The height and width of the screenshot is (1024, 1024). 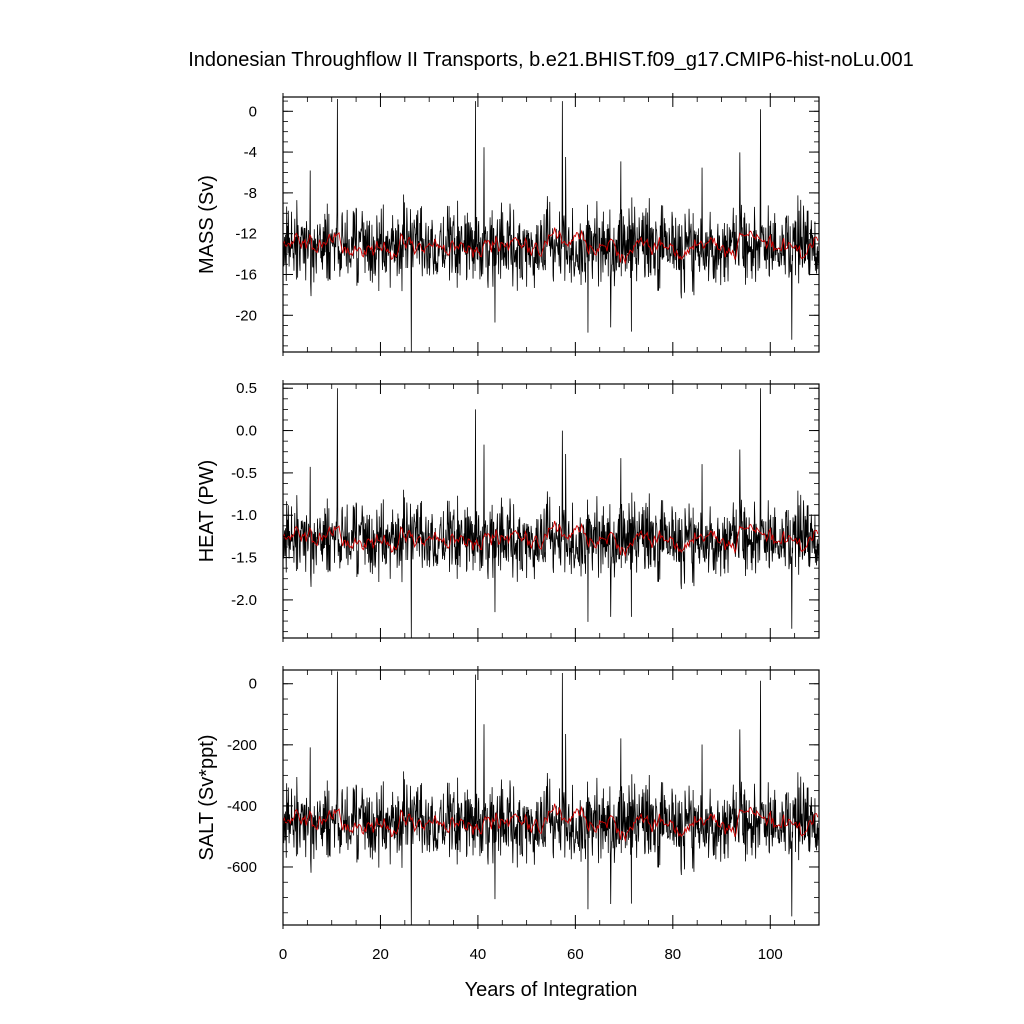 I want to click on y-tick-label: -12, so click(x=246, y=234).